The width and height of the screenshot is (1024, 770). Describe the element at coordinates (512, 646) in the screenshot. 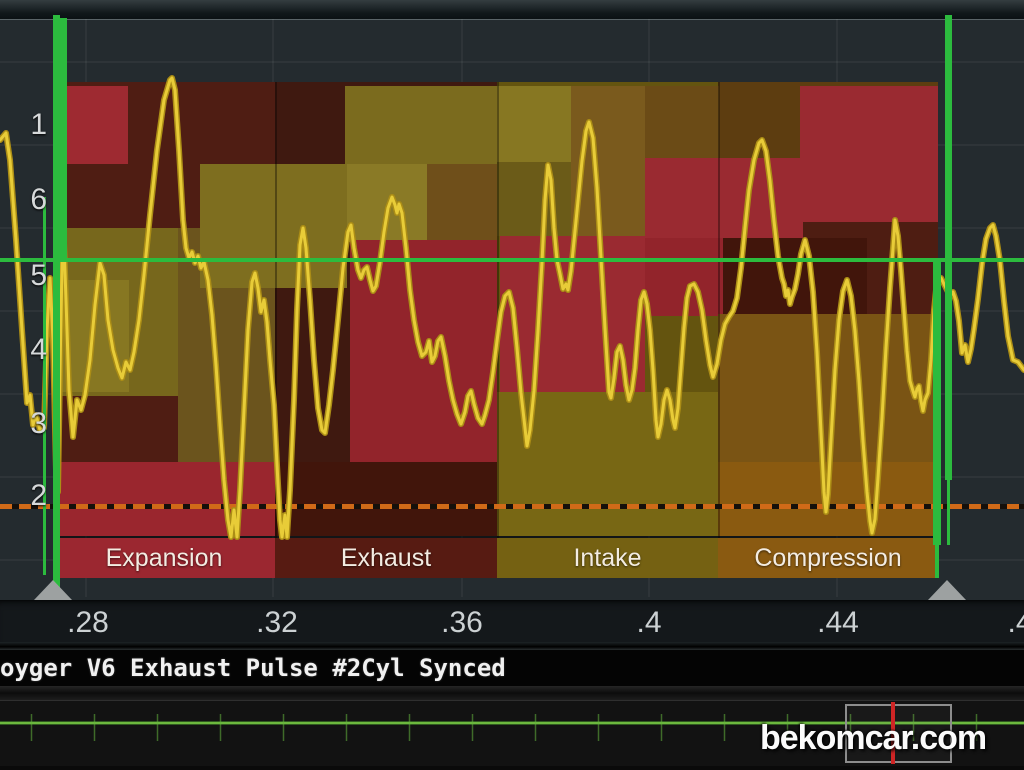

I see `panel-groove` at that location.